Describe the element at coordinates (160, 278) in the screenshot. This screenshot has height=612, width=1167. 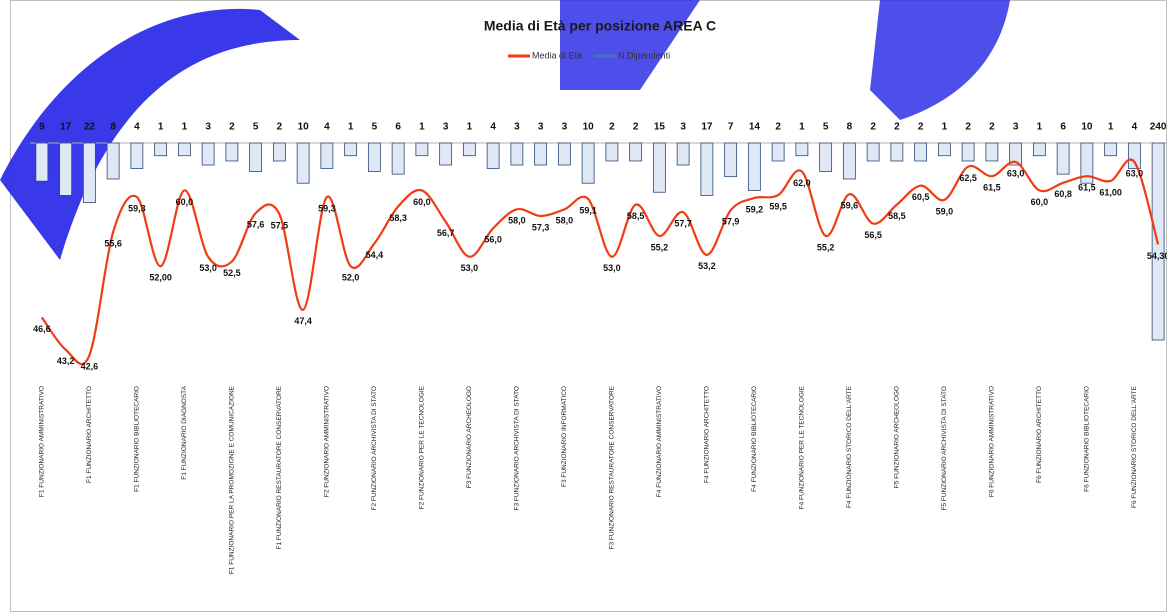
I see `line-label: 52,00` at that location.